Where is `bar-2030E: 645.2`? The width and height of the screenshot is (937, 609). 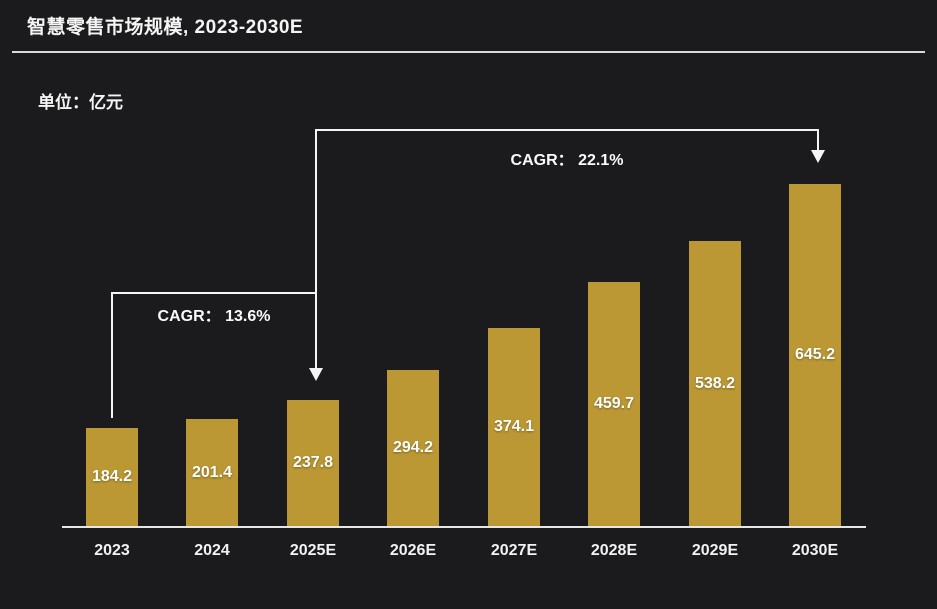 bar-2030E: 645.2 is located at coordinates (815, 355).